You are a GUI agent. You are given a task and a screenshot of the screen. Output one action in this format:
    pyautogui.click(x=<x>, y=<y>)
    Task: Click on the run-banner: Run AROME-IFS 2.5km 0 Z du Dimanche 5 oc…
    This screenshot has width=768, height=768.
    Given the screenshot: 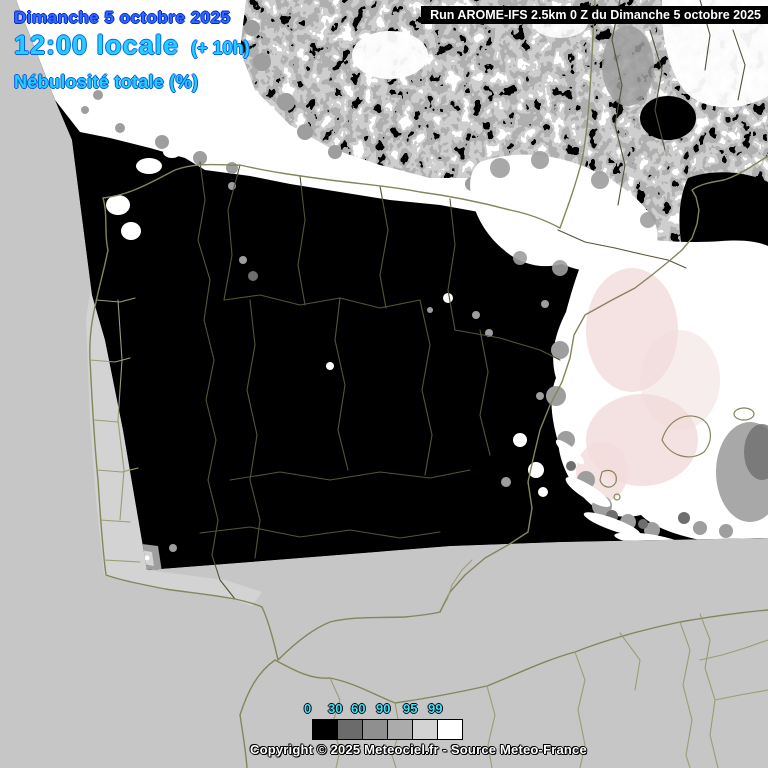 What is the action you would take?
    pyautogui.click(x=594, y=15)
    